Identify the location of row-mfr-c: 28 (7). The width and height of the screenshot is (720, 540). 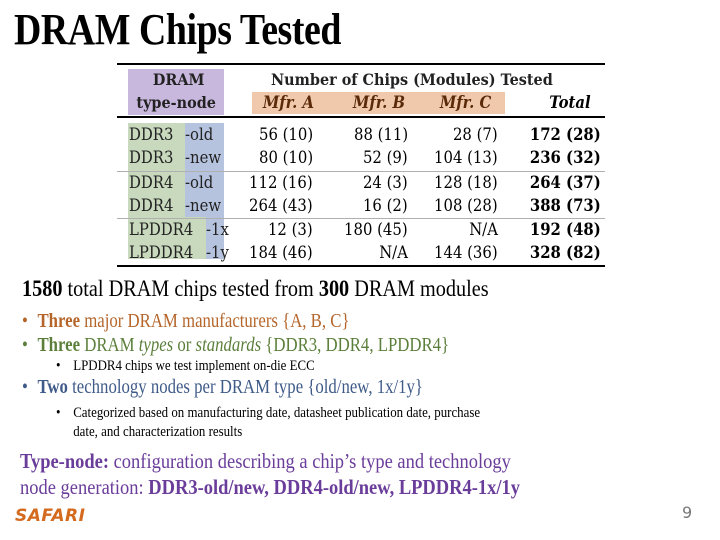
(475, 134).